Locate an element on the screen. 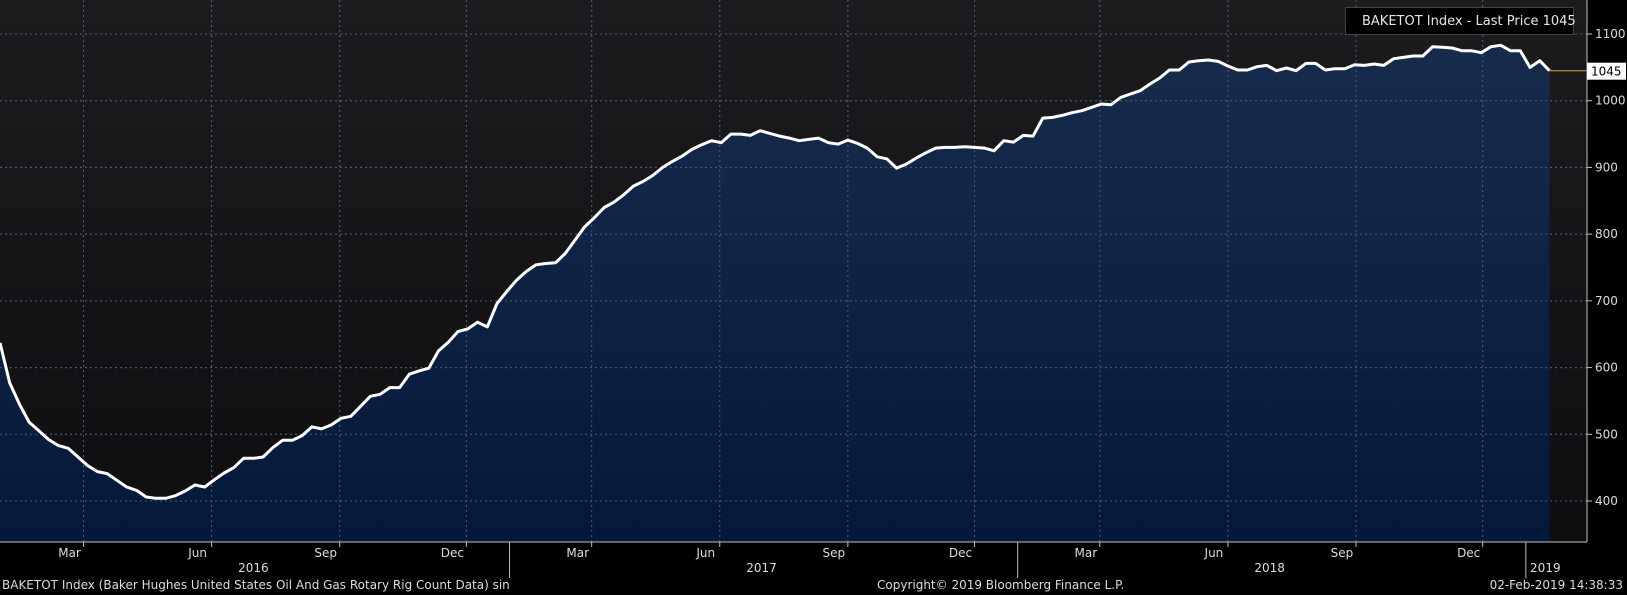  y-tick-label: 700 is located at coordinates (1606, 301).